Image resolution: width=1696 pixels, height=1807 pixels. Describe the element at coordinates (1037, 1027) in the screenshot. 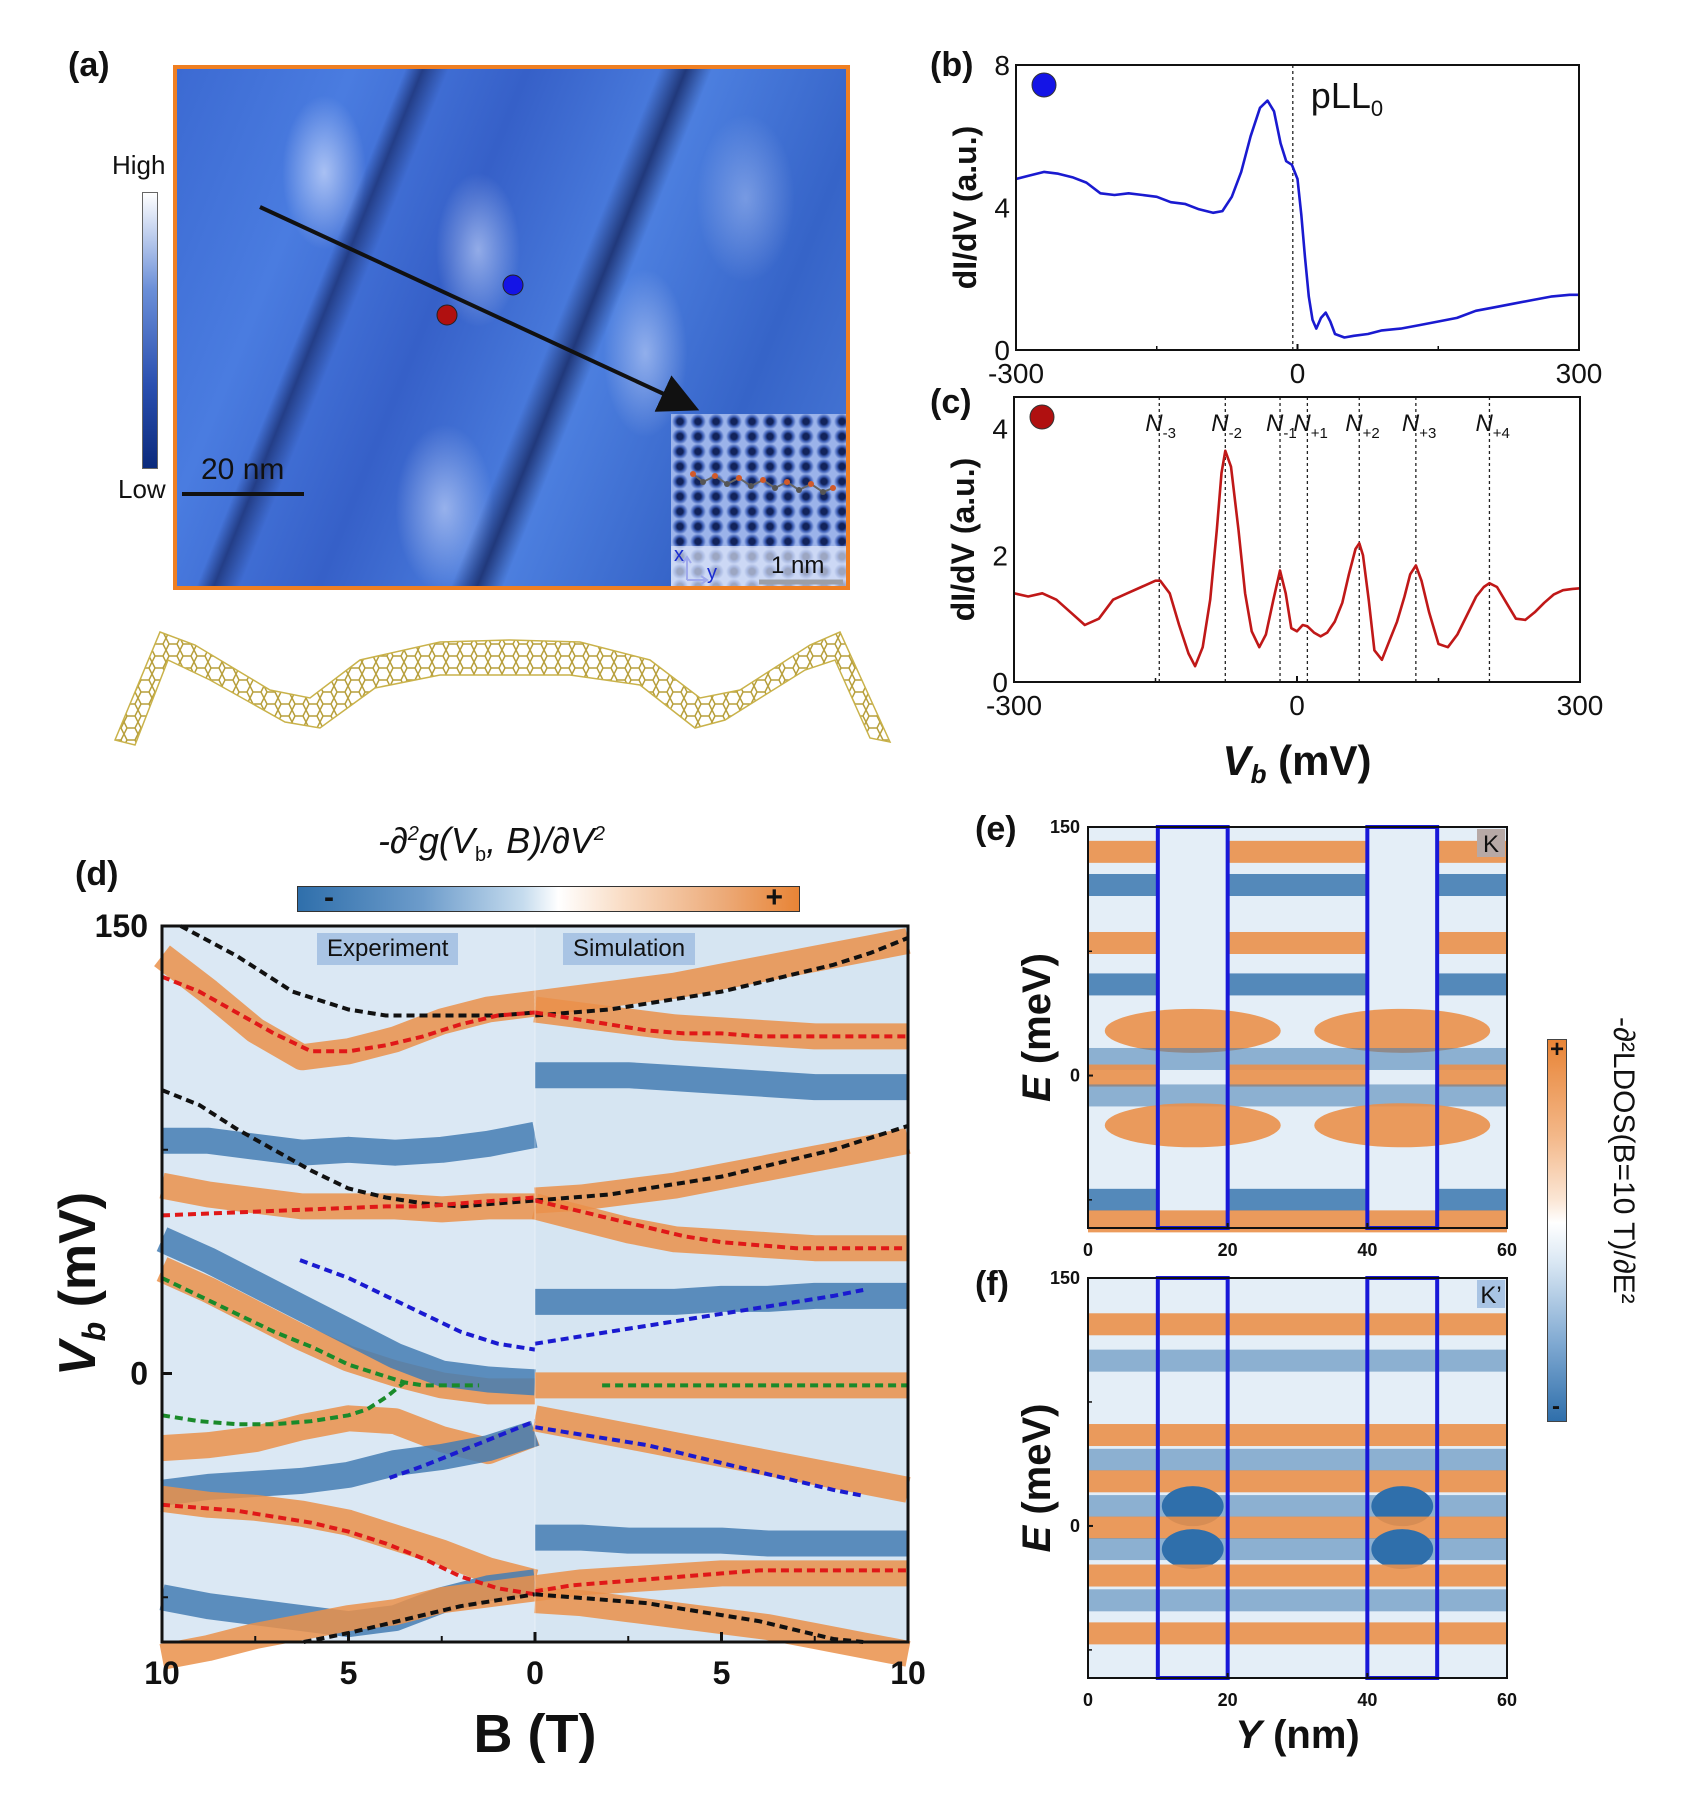

I see `y-axis-label: E (meV)` at that location.